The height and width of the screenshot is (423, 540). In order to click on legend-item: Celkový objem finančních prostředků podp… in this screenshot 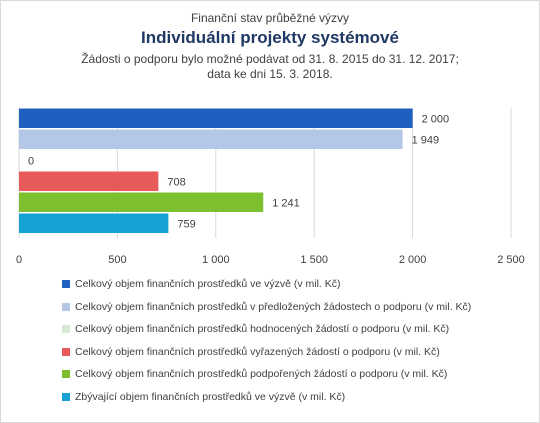, I will do `click(297, 374)`.